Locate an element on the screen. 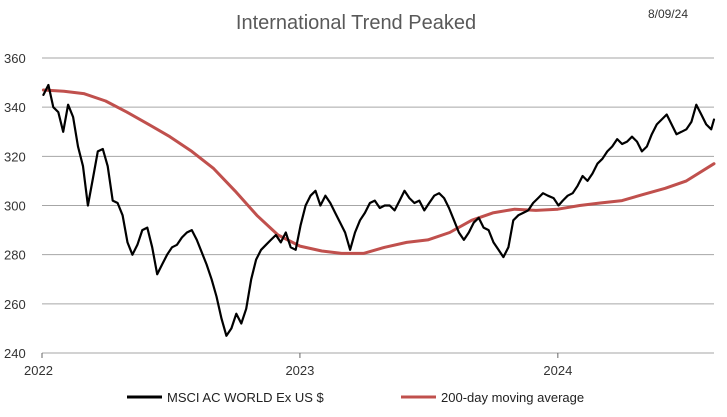 Image resolution: width=727 pixels, height=417 pixels. legend-label-moving-average: 200-day moving average is located at coordinates (512, 397).